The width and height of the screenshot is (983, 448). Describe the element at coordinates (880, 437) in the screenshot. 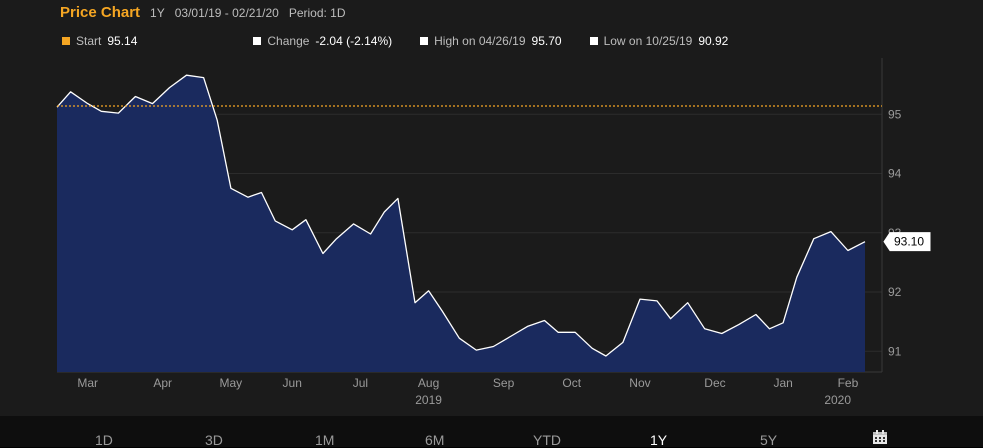

I see `calendar-icon` at that location.